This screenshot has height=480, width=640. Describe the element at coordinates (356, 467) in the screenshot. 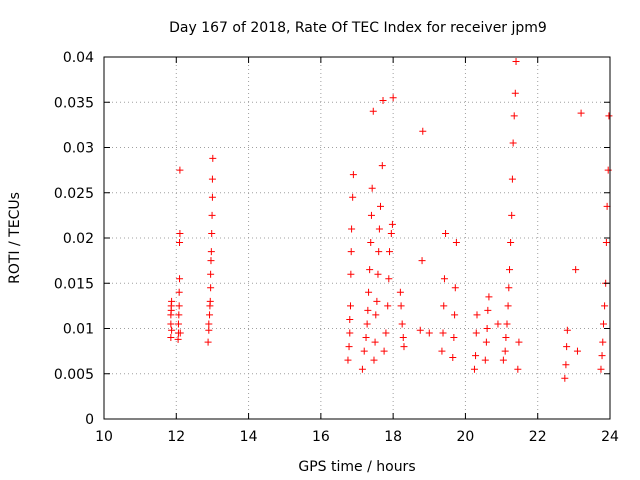

I see `x-axis-label: GPS time / hours` at that location.